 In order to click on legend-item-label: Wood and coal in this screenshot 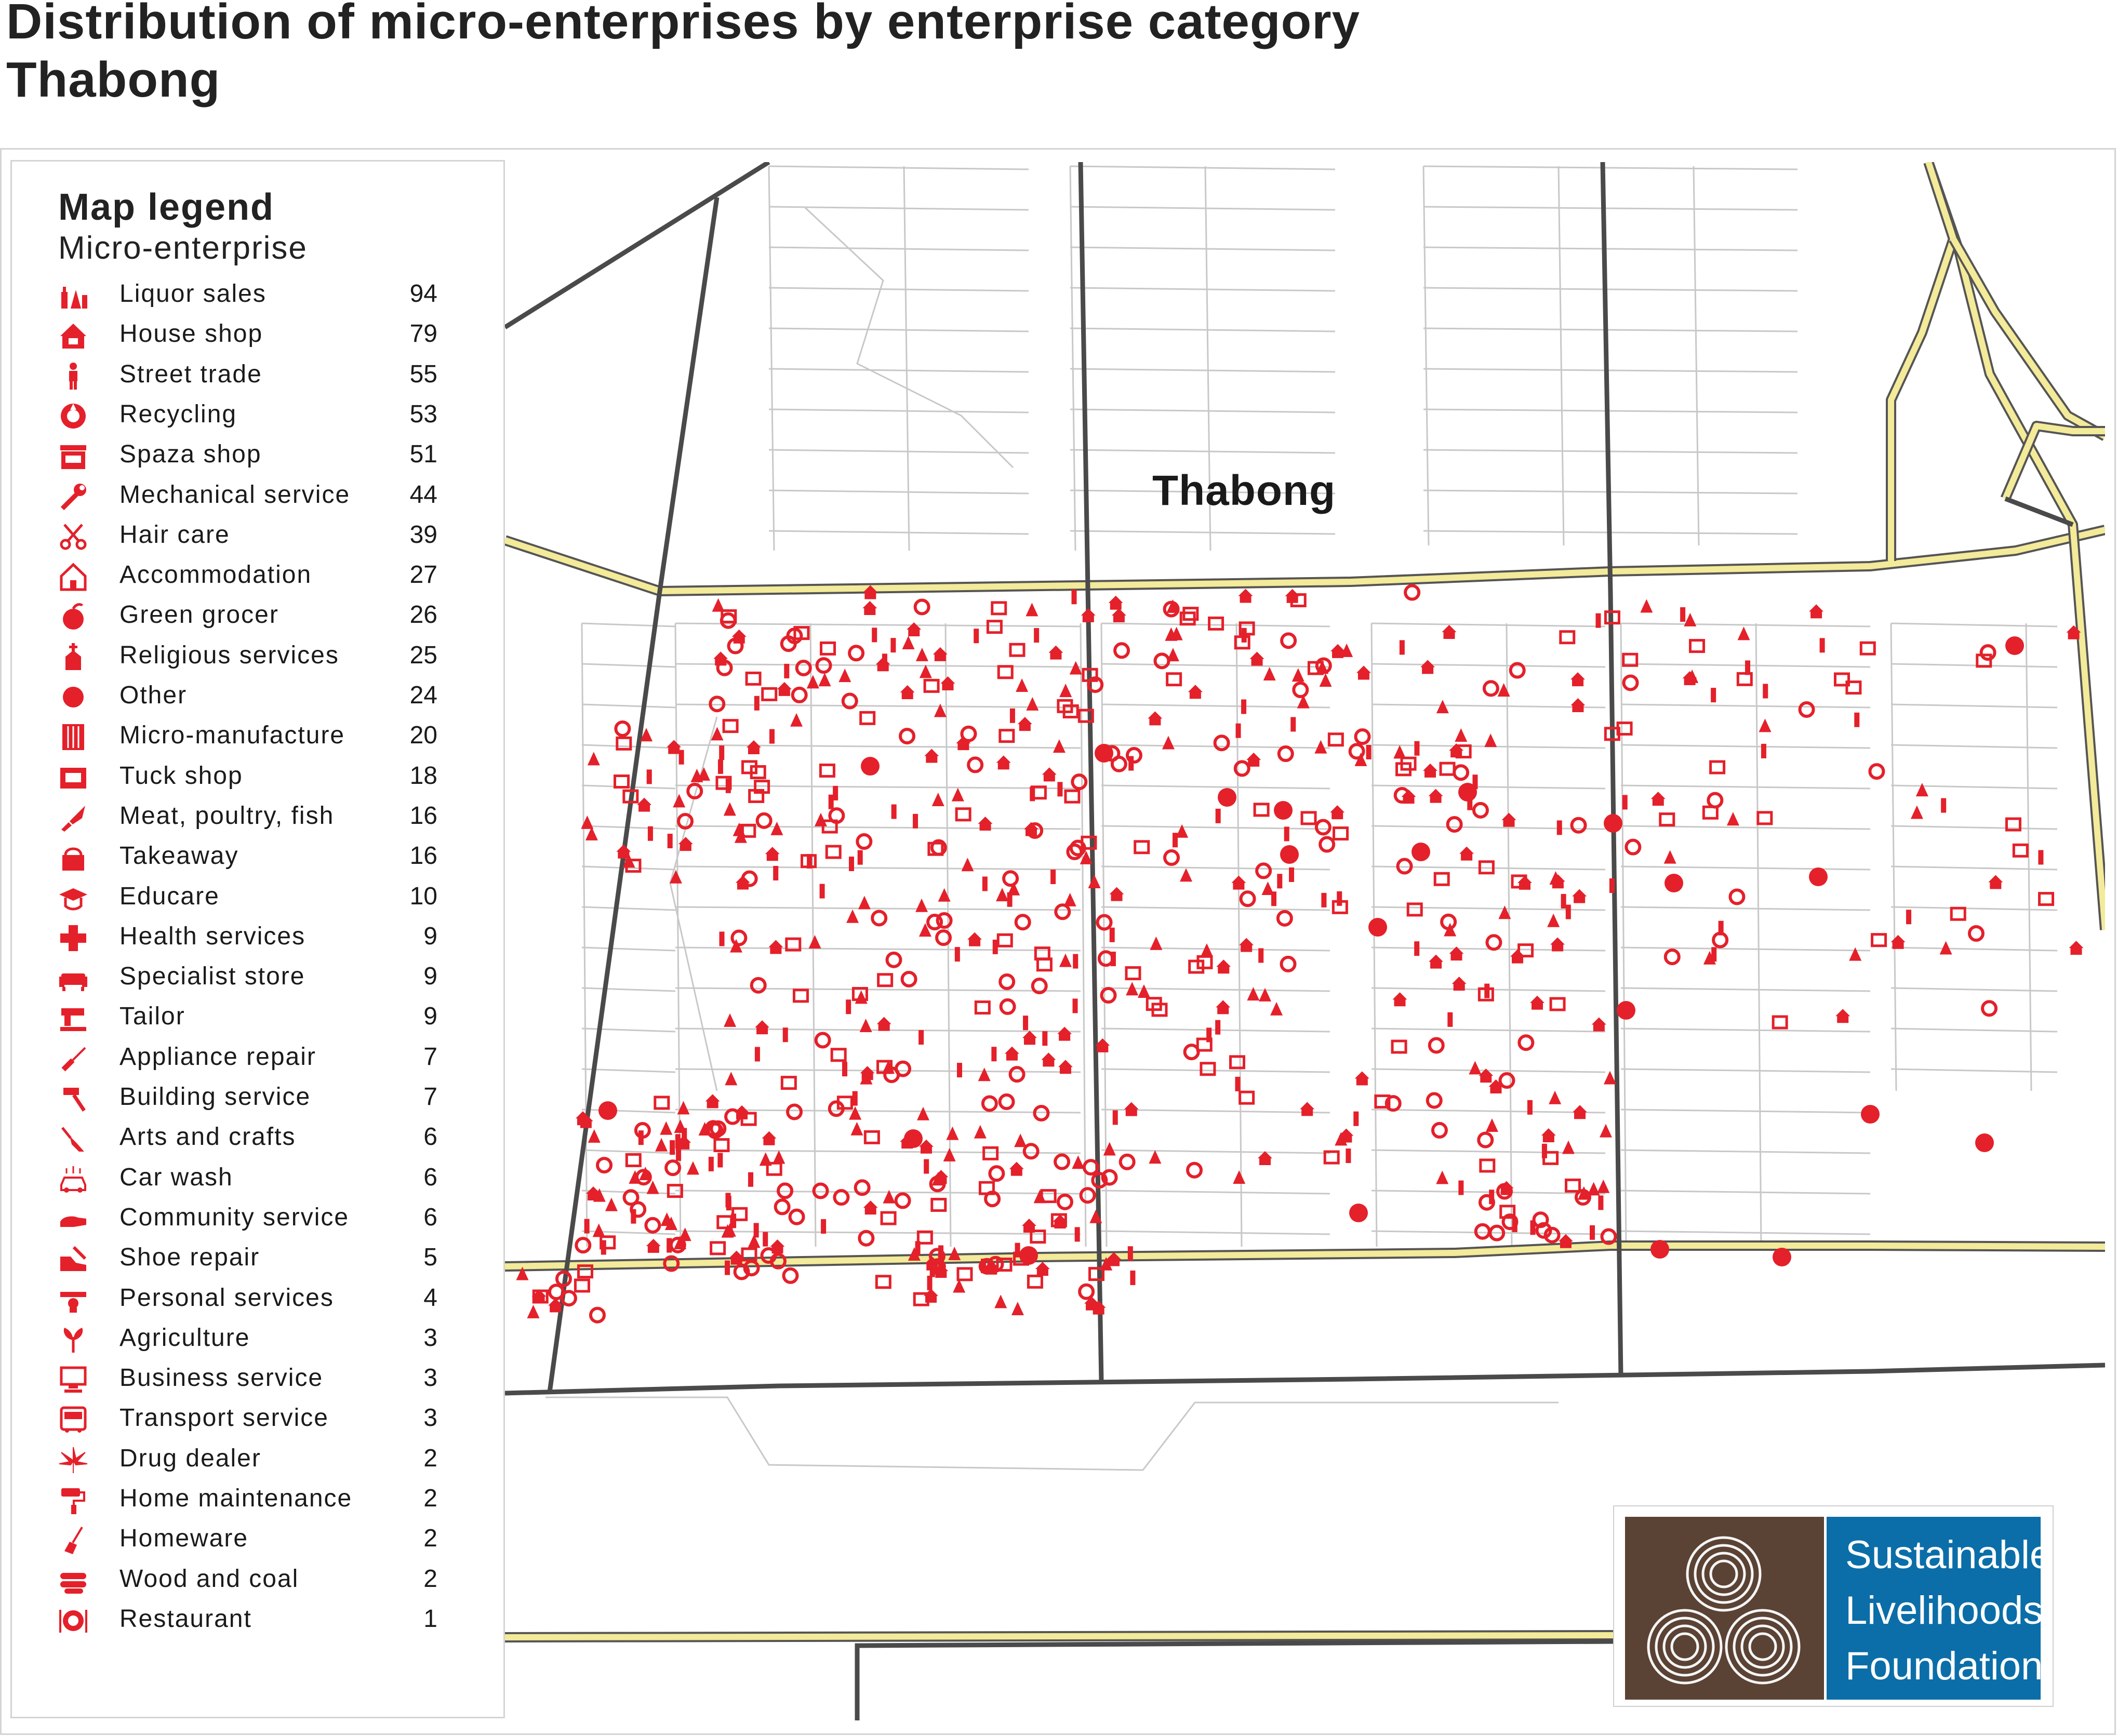, I will do `click(209, 1579)`.